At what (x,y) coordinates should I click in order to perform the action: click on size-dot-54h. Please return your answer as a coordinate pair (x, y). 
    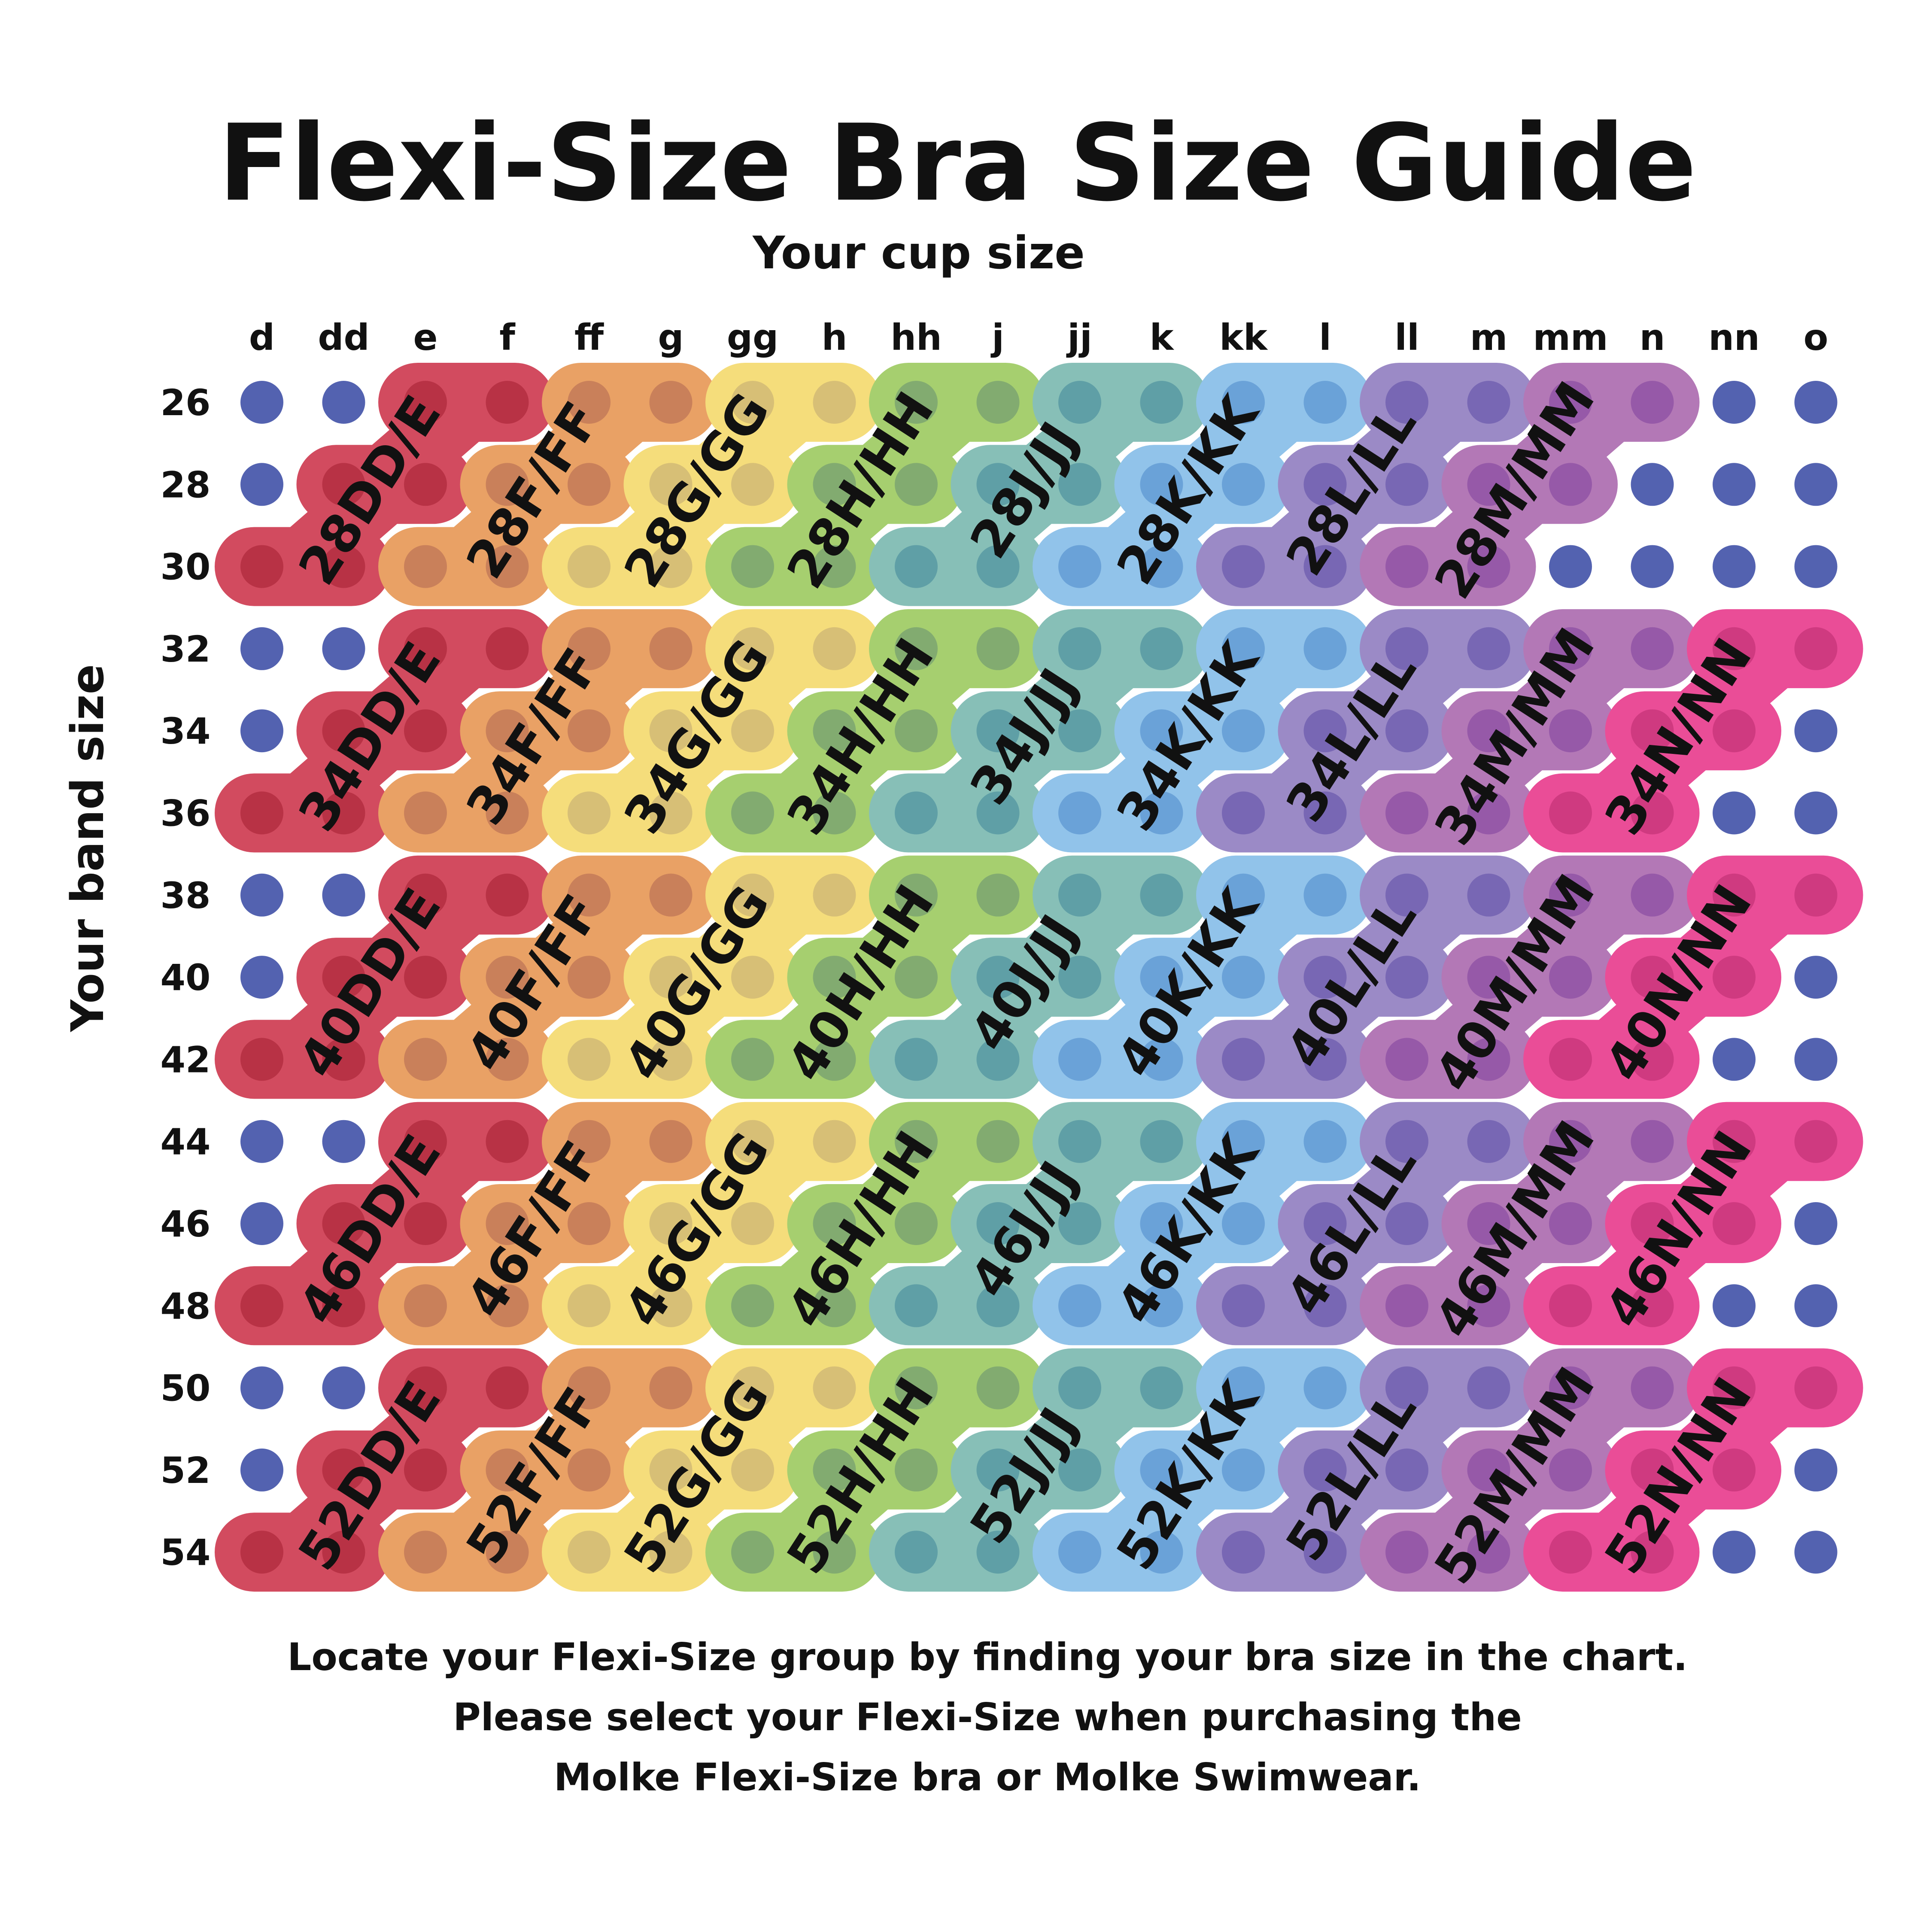
    Looking at the image, I should click on (834, 1553).